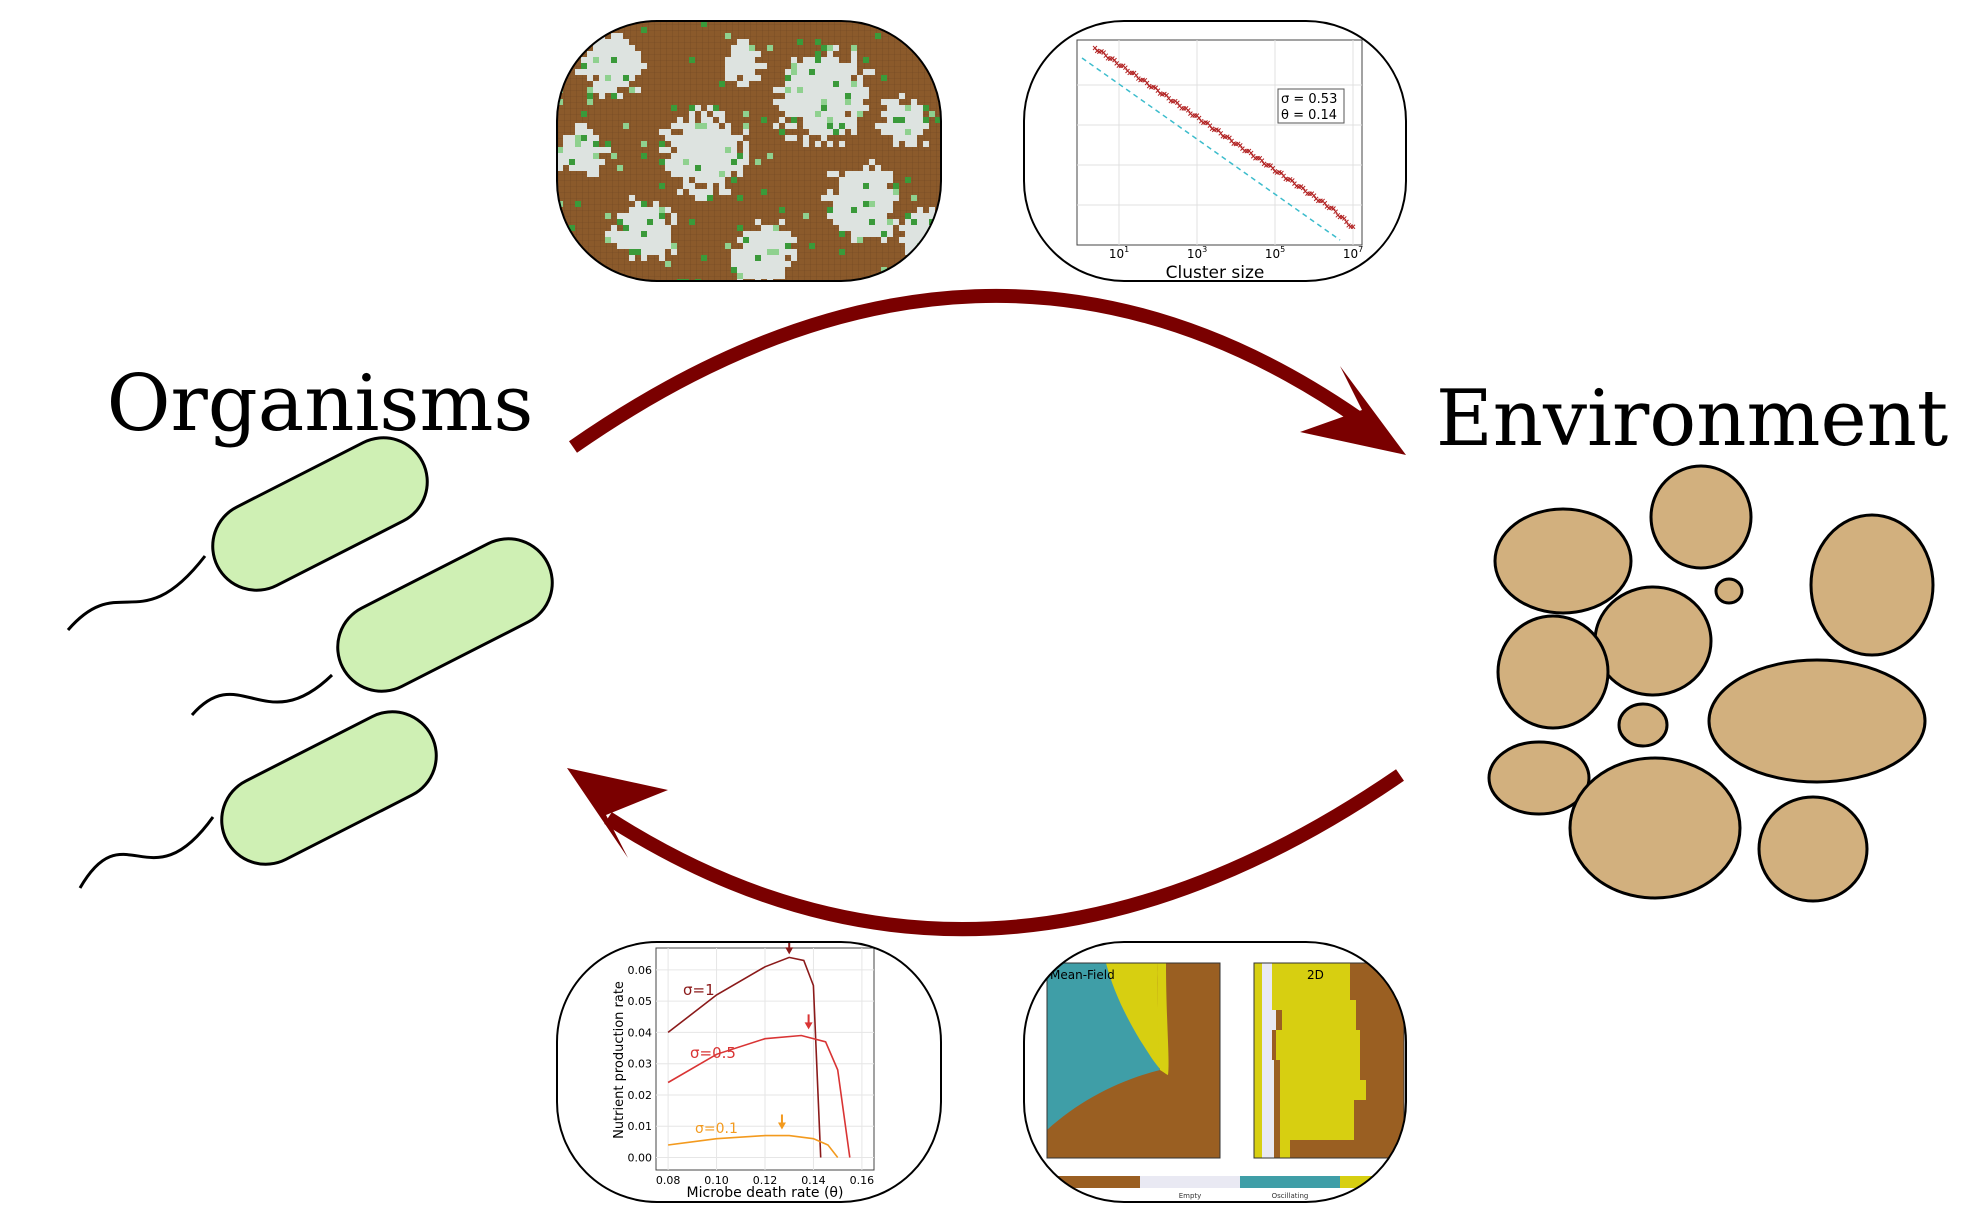  Describe the element at coordinates (1711, 683) in the screenshot. I see `soil-particles-illustration` at that location.